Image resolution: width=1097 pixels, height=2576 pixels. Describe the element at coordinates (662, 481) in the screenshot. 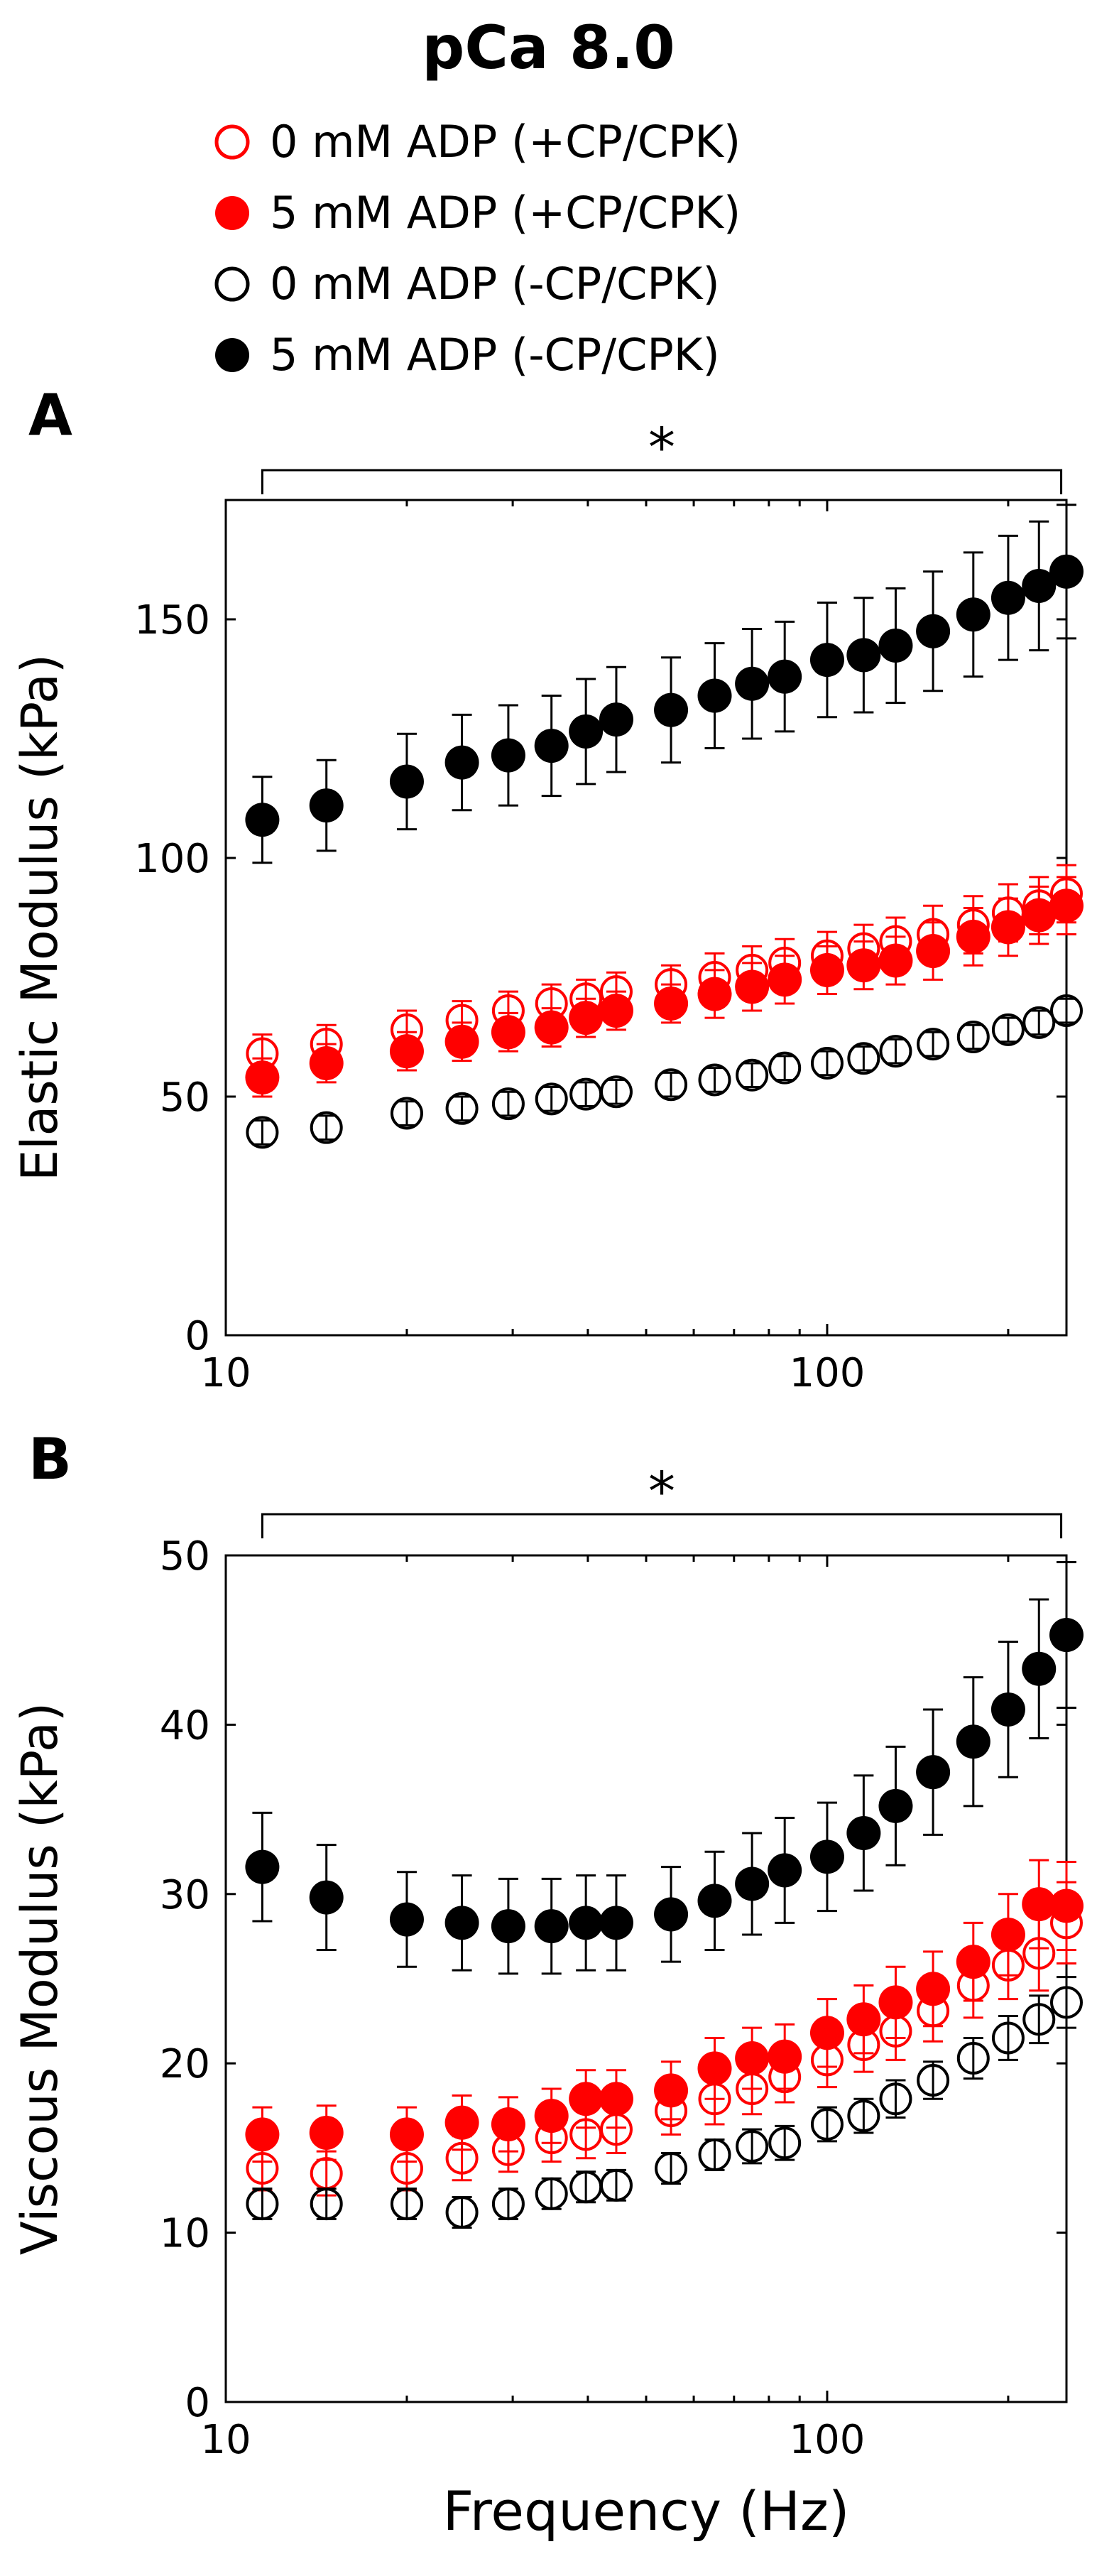

I see `significance-bracket` at that location.